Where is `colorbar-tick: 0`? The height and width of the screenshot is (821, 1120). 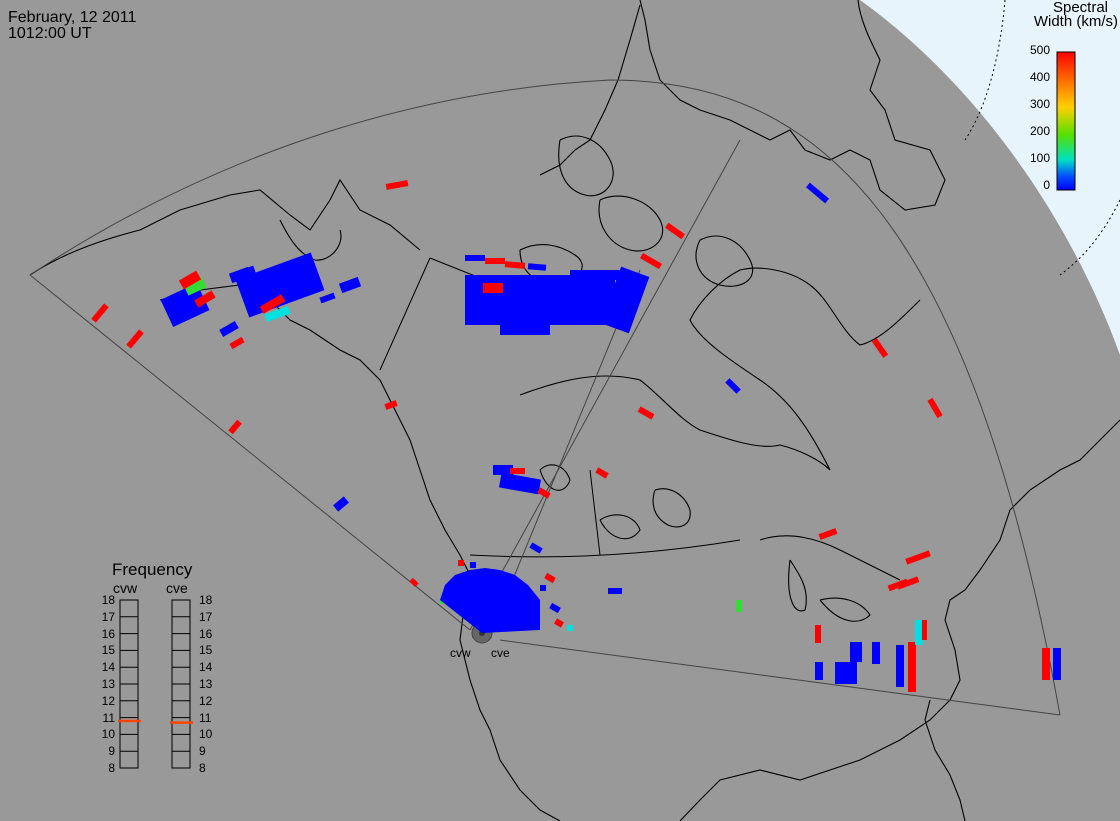
colorbar-tick: 0 is located at coordinates (1046, 185).